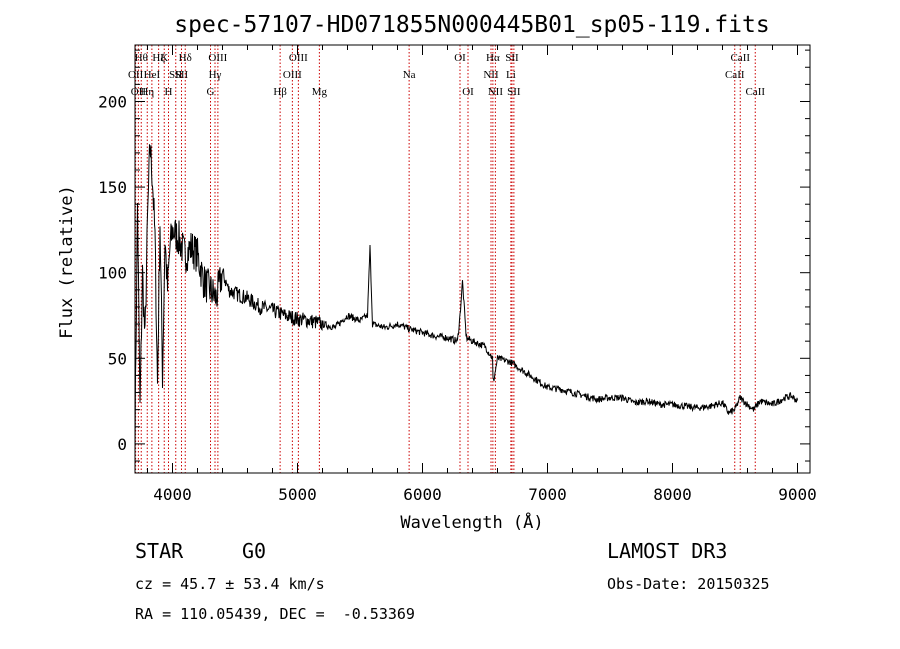 The image size is (900, 649). I want to click on line-label-6: K, so click(164, 58).